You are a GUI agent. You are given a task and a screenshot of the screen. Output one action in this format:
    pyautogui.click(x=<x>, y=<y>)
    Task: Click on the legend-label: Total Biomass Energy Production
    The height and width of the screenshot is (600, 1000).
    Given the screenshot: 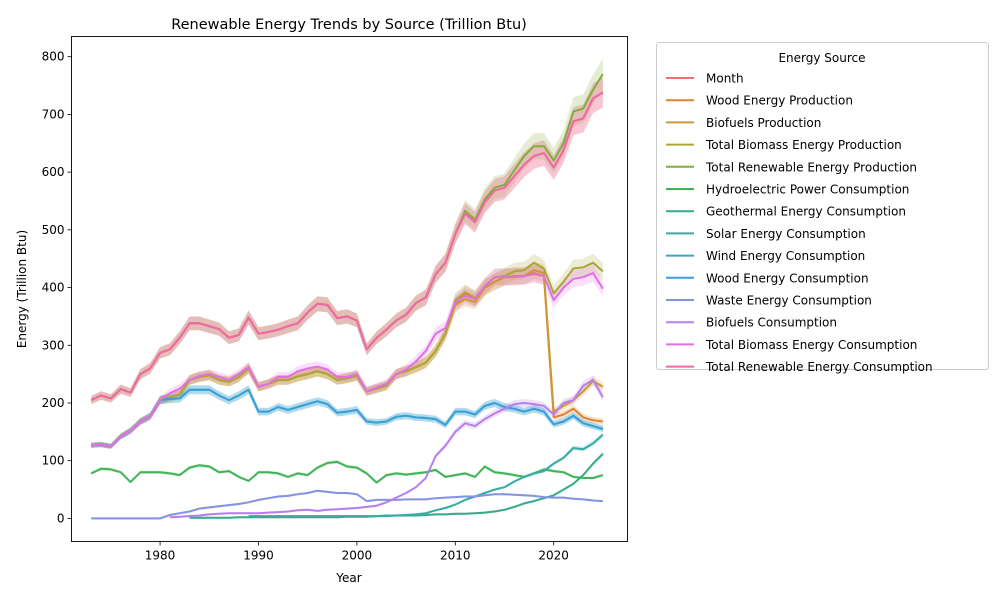 What is the action you would take?
    pyautogui.click(x=803, y=145)
    